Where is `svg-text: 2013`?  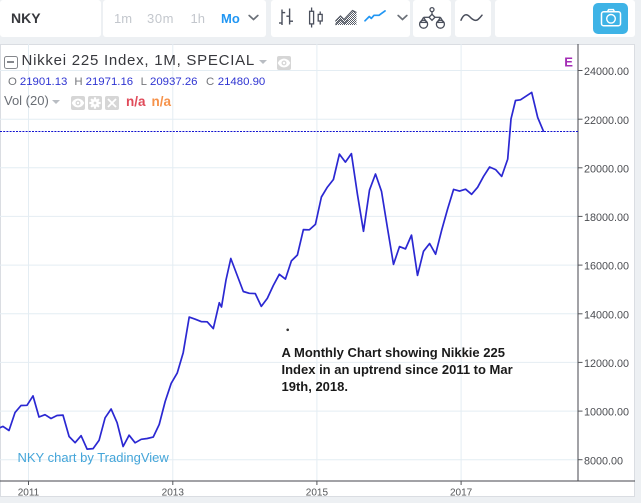
svg-text: 2013 is located at coordinates (173, 493).